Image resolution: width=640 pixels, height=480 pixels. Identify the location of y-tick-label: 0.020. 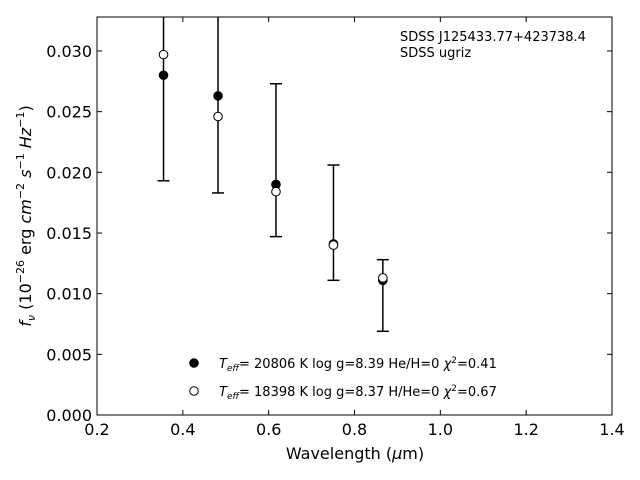
(69, 172).